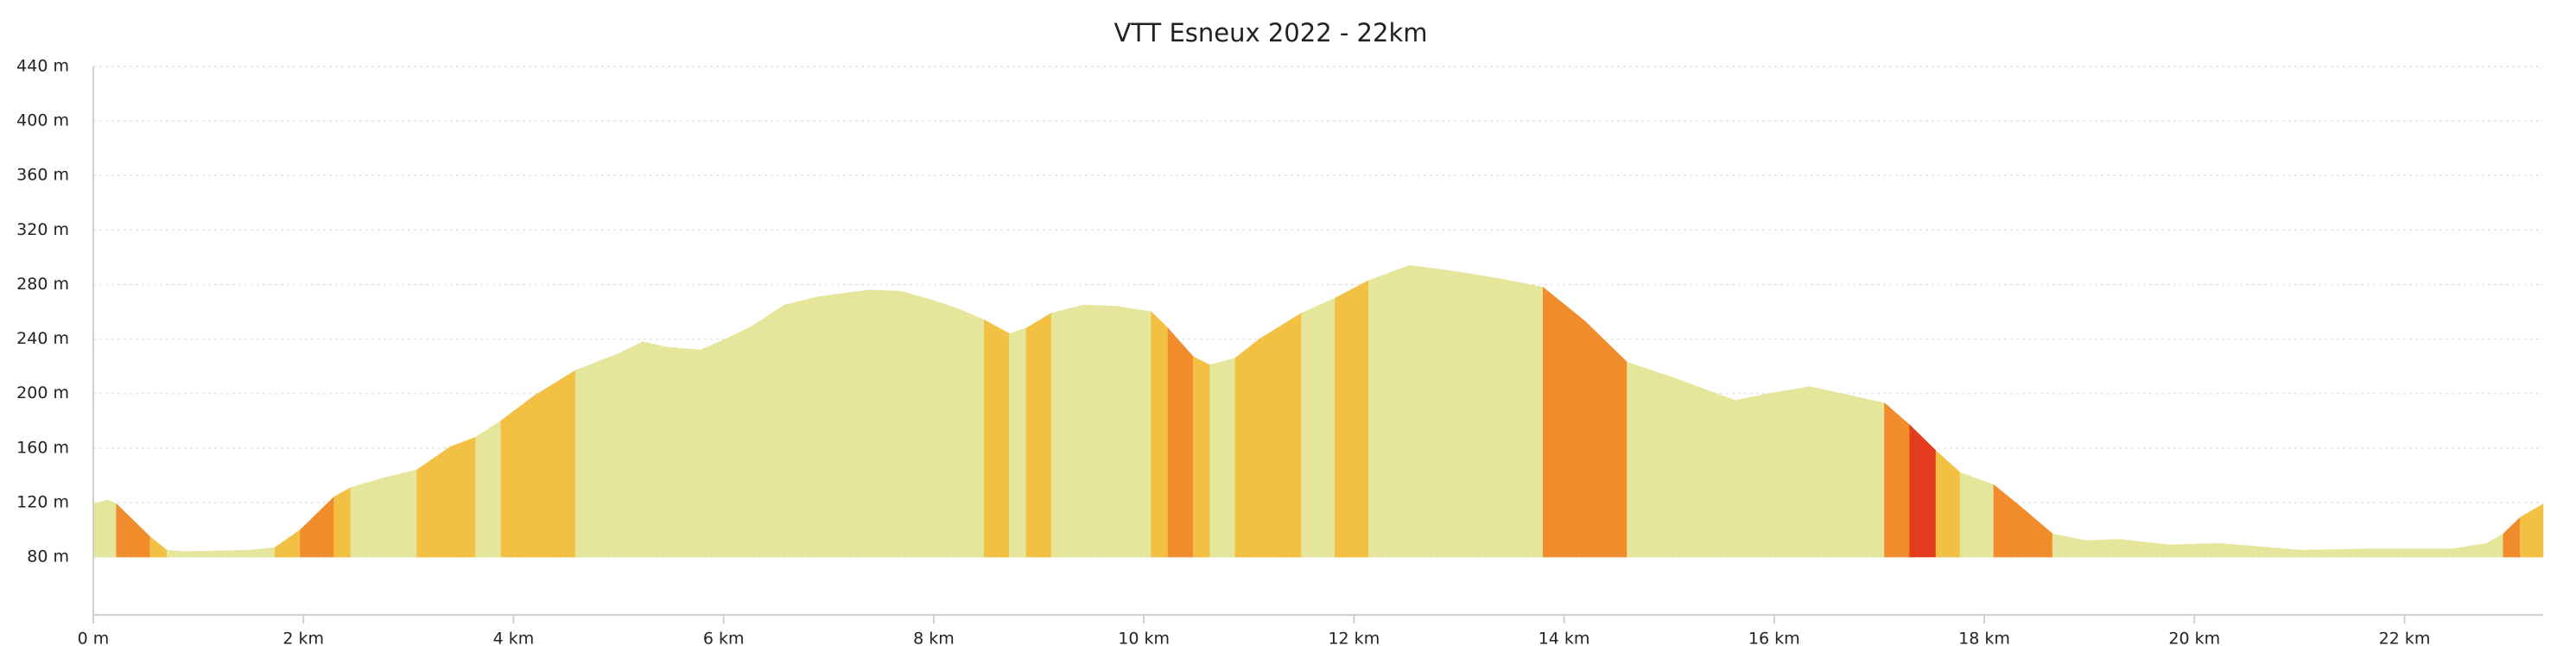  Describe the element at coordinates (42, 393) in the screenshot. I see `y-tick-label: 200 m` at that location.